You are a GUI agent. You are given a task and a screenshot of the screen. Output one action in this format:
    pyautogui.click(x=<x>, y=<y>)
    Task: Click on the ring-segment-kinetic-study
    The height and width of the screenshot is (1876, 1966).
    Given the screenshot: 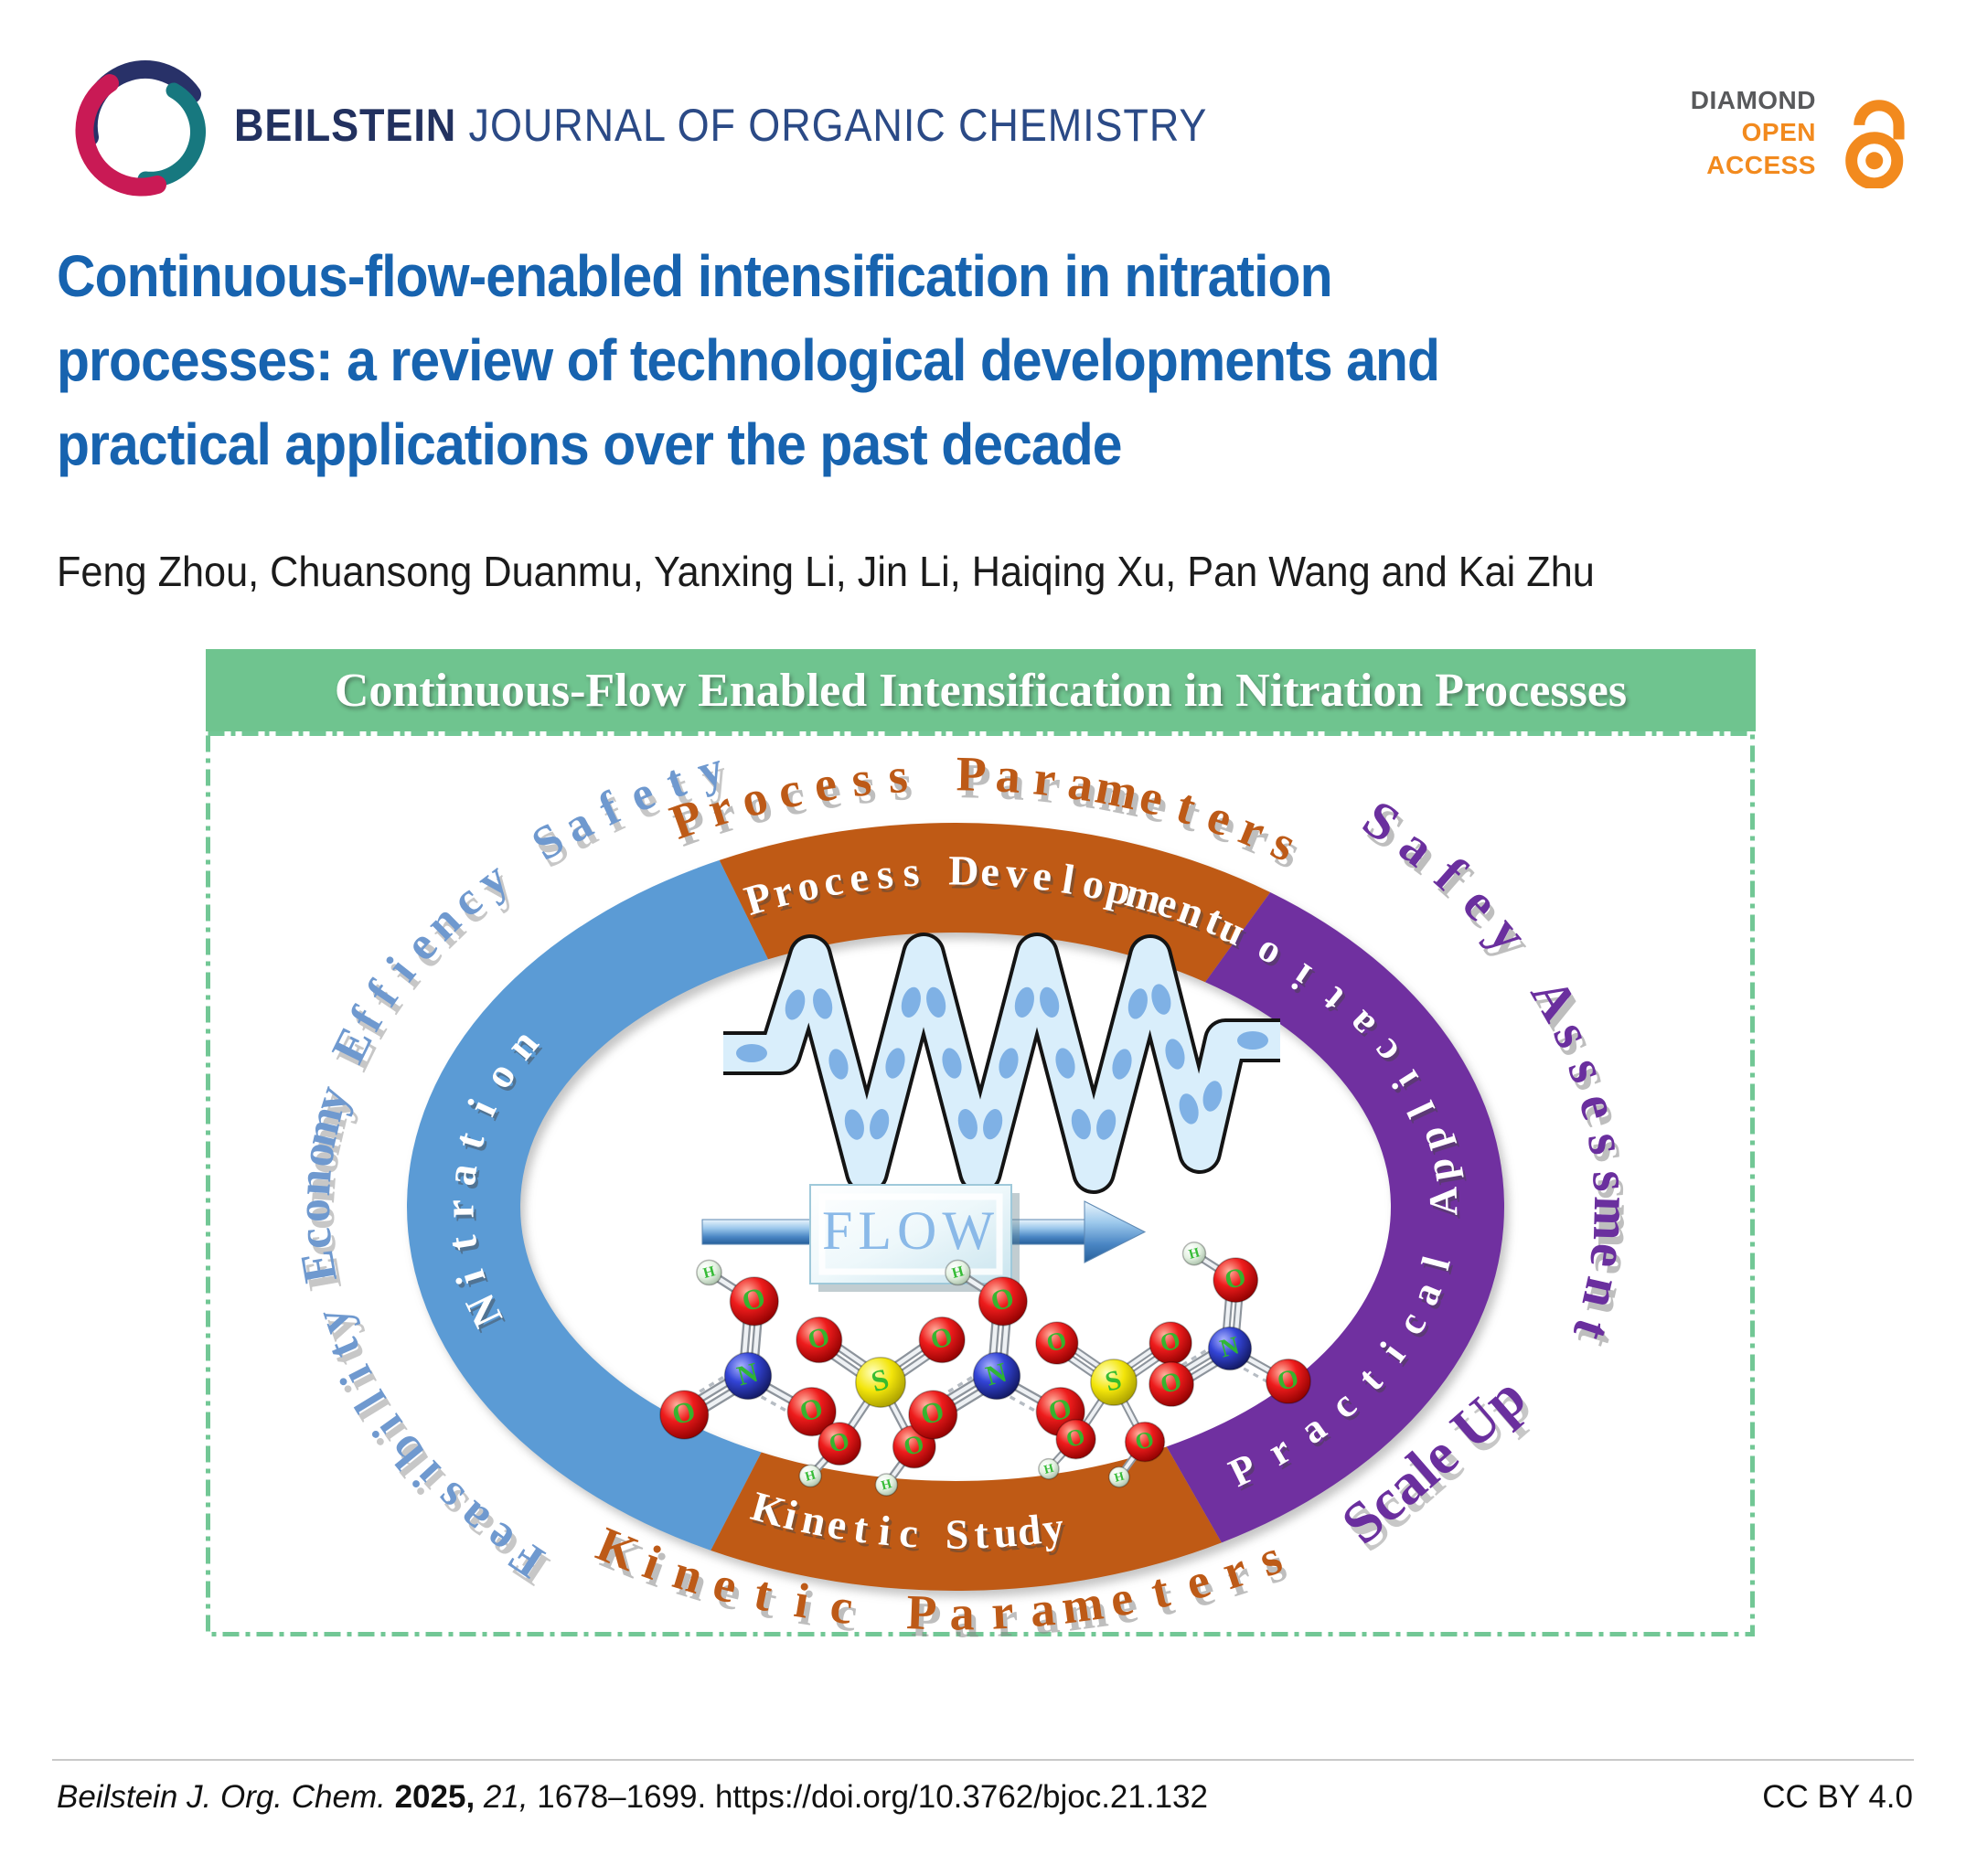 What is the action you would take?
    pyautogui.click(x=966, y=1519)
    